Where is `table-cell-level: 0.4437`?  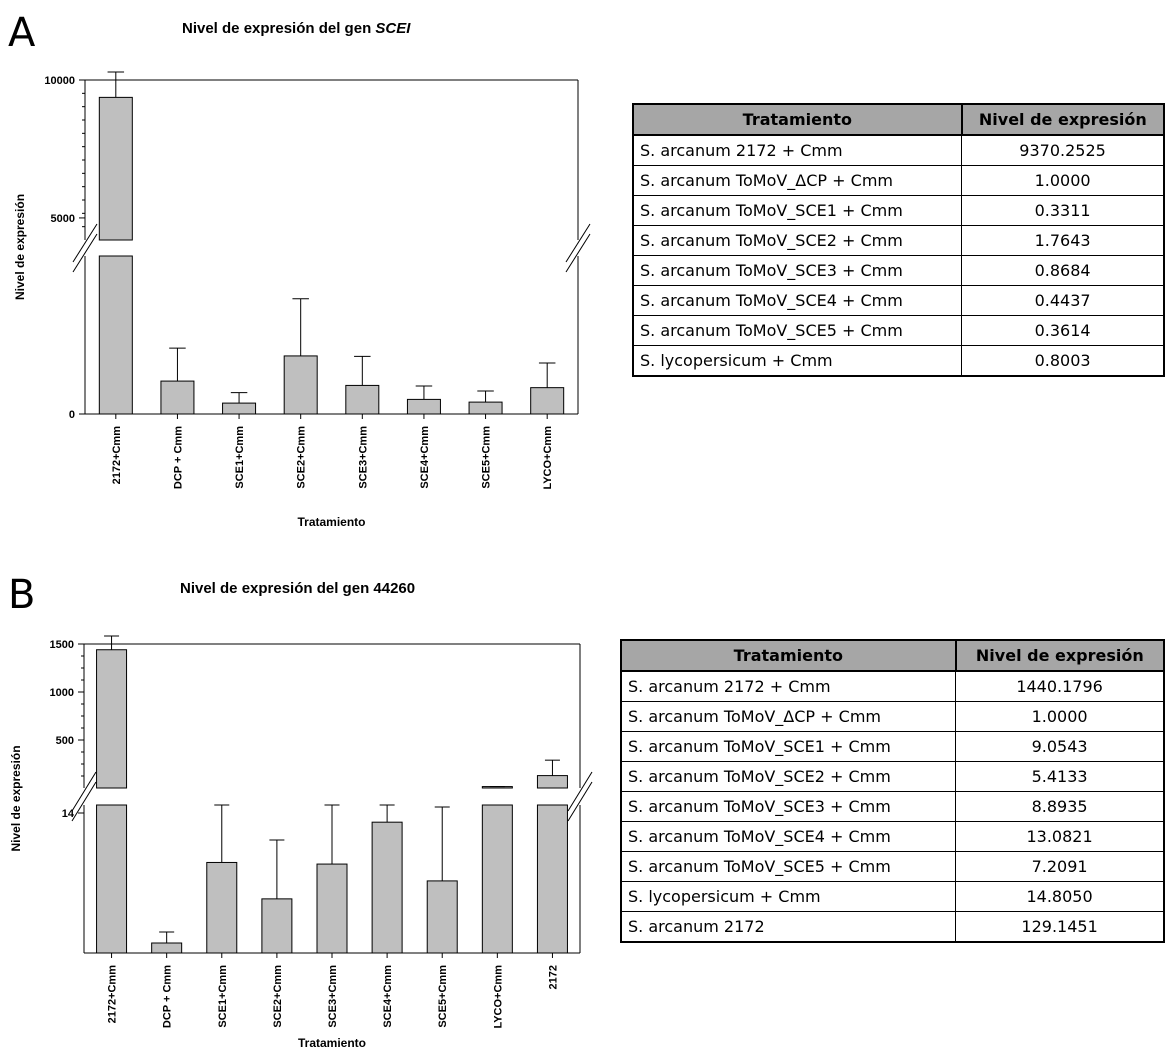 table-cell-level: 0.4437 is located at coordinates (1063, 300).